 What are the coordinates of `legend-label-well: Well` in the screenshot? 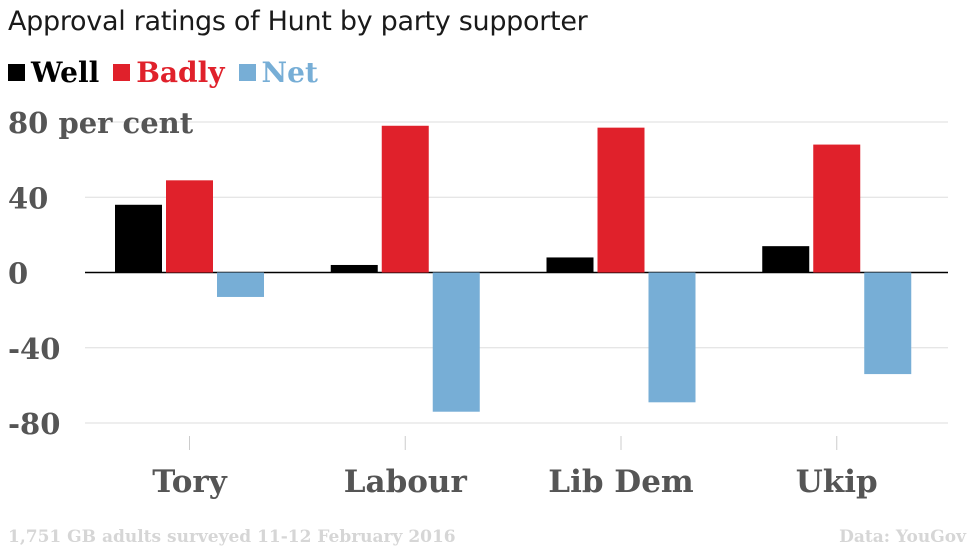 It's located at (65, 72).